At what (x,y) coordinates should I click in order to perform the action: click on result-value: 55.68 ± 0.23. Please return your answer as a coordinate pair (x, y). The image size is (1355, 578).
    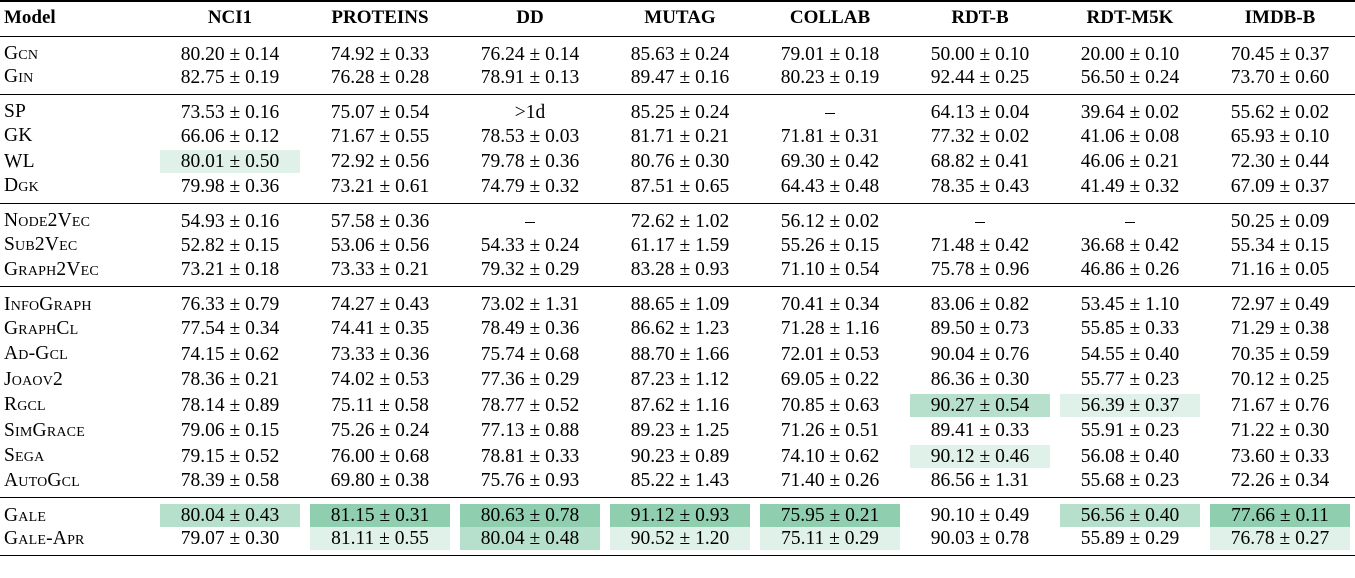
    Looking at the image, I should click on (1130, 480).